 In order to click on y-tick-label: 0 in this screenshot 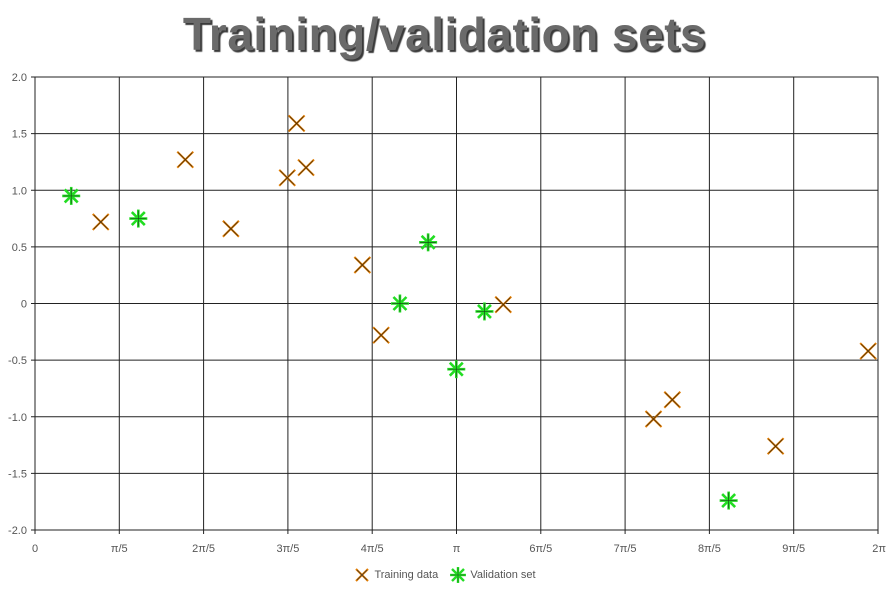, I will do `click(24, 305)`.